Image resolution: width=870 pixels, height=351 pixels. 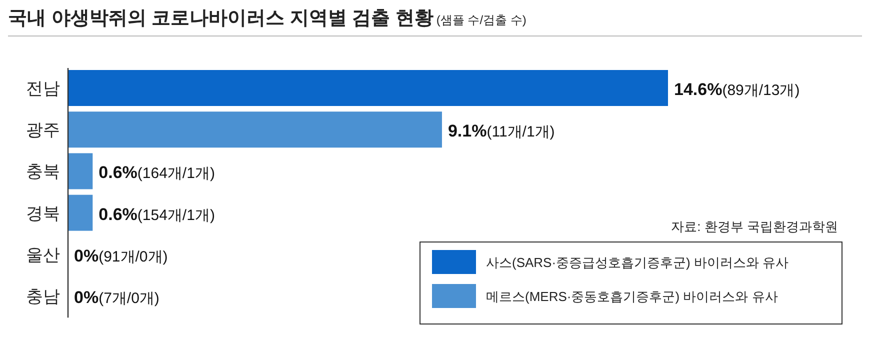 What do you see at coordinates (632, 296) in the screenshot?
I see `legend-label: 메르스(MERS·중동호흡기증후군) 바이러스와 유사` at bounding box center [632, 296].